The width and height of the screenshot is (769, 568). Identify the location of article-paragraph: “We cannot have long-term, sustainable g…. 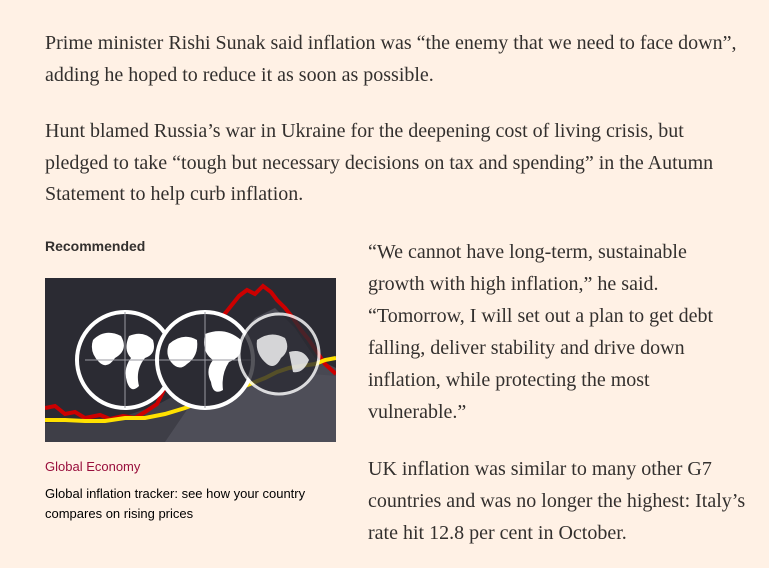
(540, 332).